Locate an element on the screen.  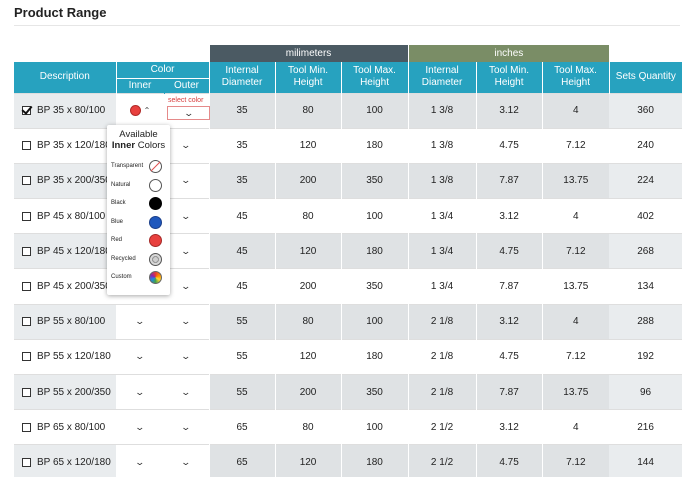
table-row: BP 65 x 80/100 ⌄ ⌄ 65 80 100 2 1/2 3.12 4 216 is located at coordinates (348, 427).